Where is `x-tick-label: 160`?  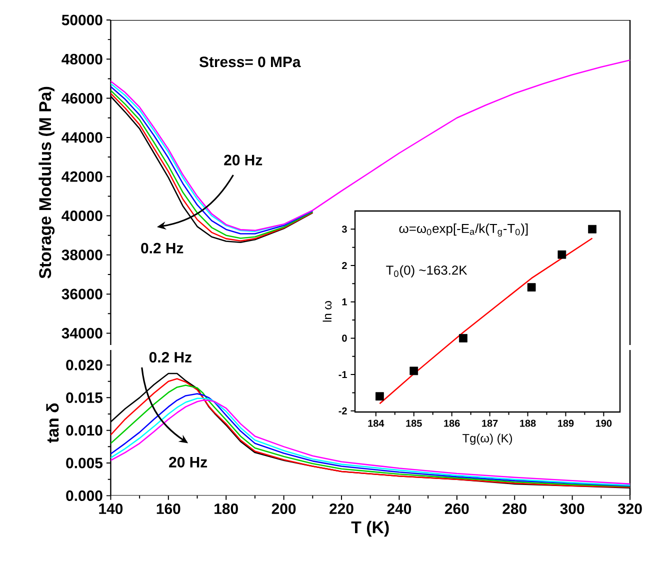
x-tick-label: 160 is located at coordinates (168, 508).